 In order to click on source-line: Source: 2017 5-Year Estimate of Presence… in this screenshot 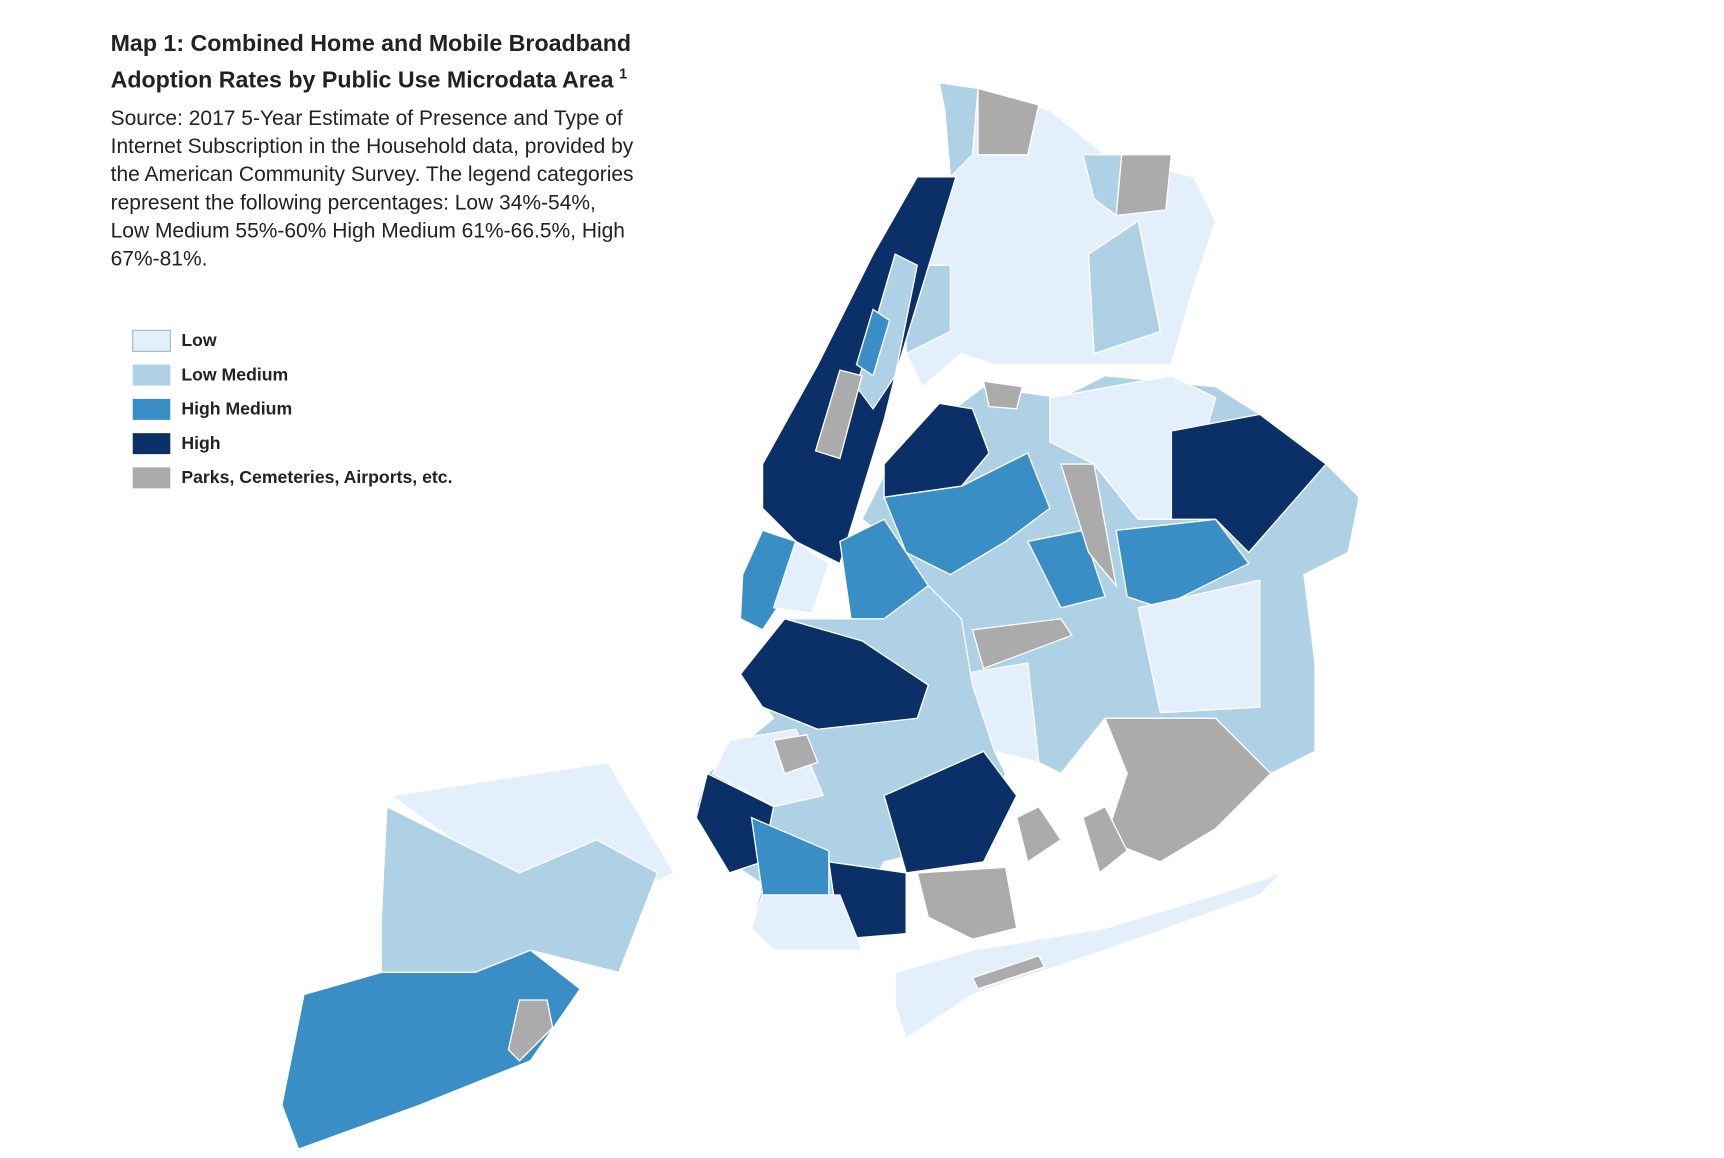, I will do `click(367, 118)`.